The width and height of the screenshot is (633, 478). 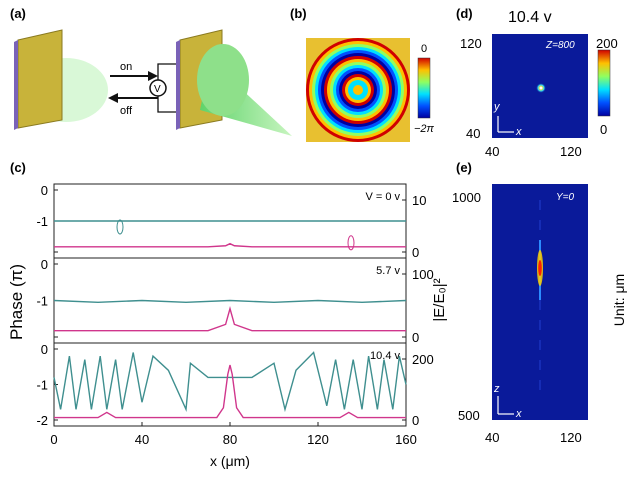 What do you see at coordinates (230, 461) in the screenshot?
I see `c-xlabel: x (μm)` at bounding box center [230, 461].